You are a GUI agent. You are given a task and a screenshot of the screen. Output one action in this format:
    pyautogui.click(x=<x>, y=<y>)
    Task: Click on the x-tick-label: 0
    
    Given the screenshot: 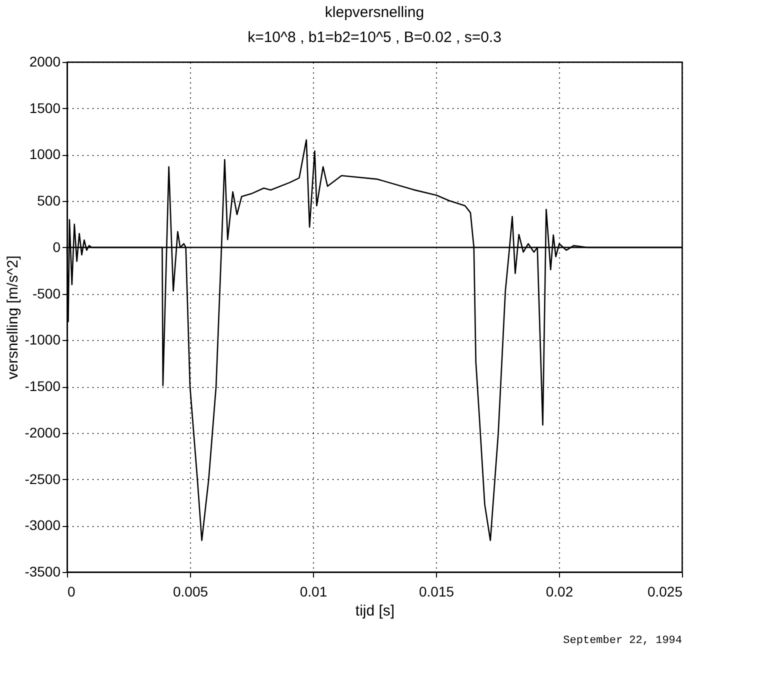 What is the action you would take?
    pyautogui.click(x=72, y=592)
    